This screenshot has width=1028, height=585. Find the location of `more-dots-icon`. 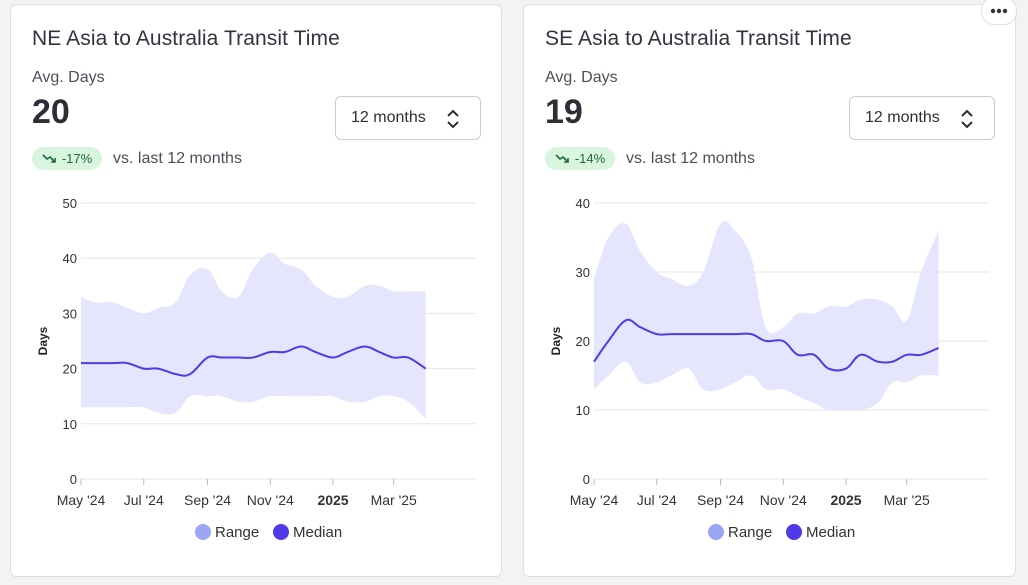

more-dots-icon is located at coordinates (999, 11).